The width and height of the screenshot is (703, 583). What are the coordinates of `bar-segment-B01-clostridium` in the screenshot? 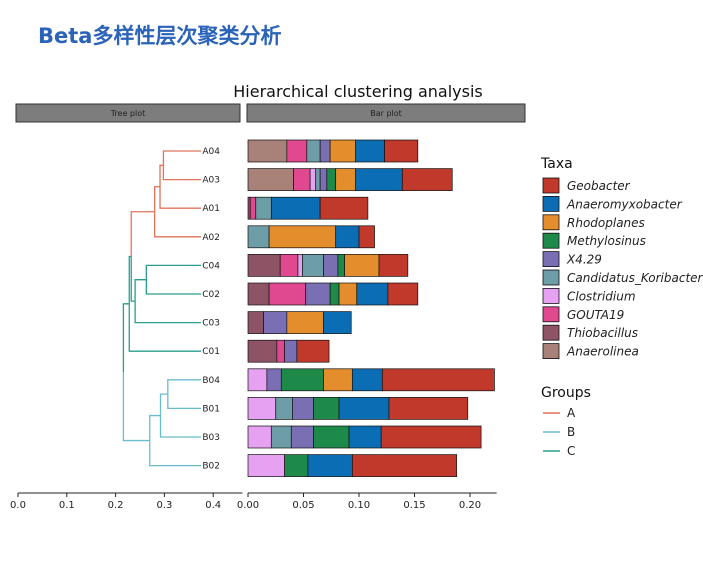 It's located at (262, 408).